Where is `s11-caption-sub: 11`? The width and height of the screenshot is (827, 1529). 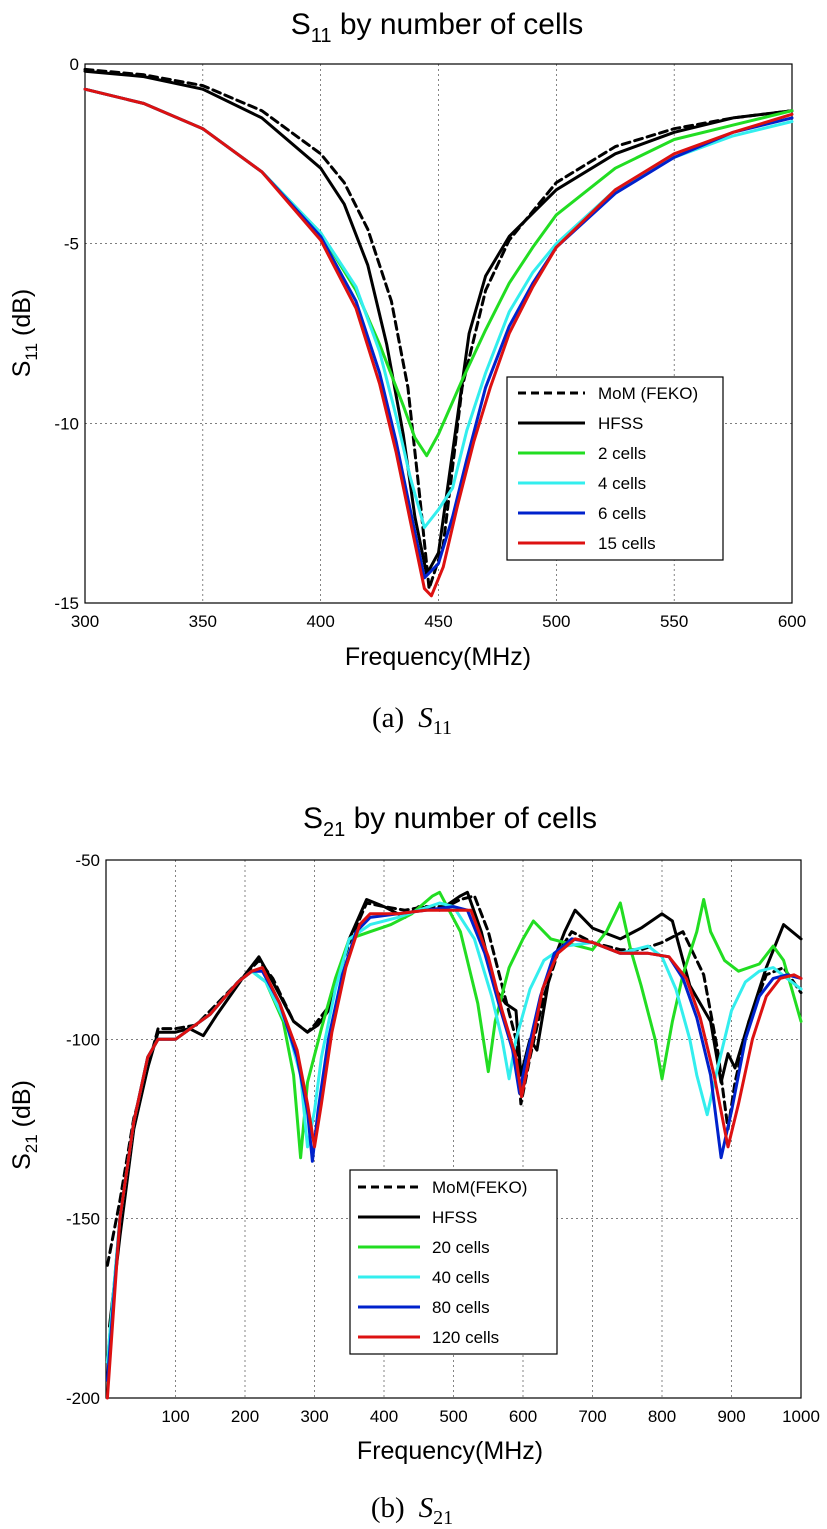 s11-caption-sub: 11 is located at coordinates (442, 728).